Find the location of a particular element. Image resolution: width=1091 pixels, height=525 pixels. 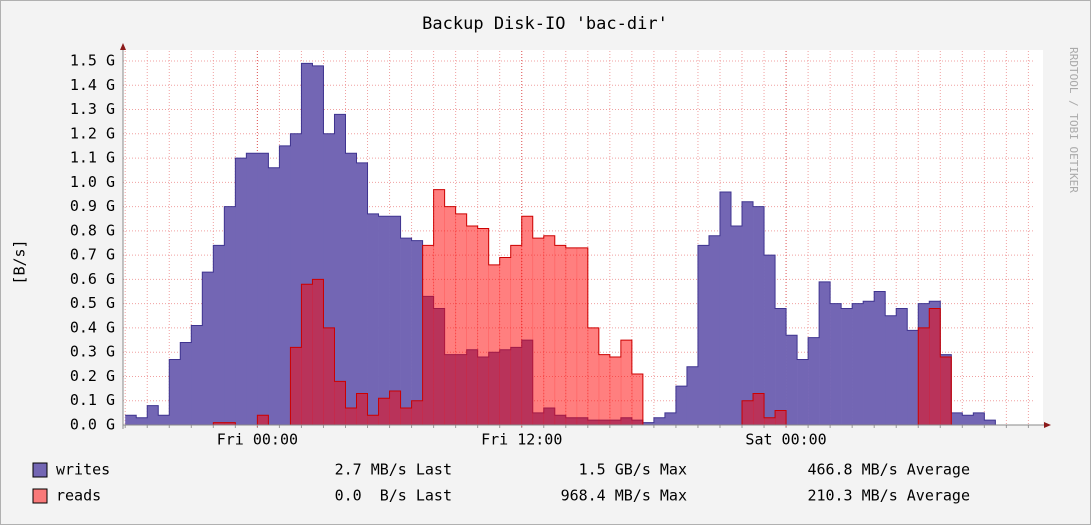

y-tick-label: 0.5 G is located at coordinates (92, 303).